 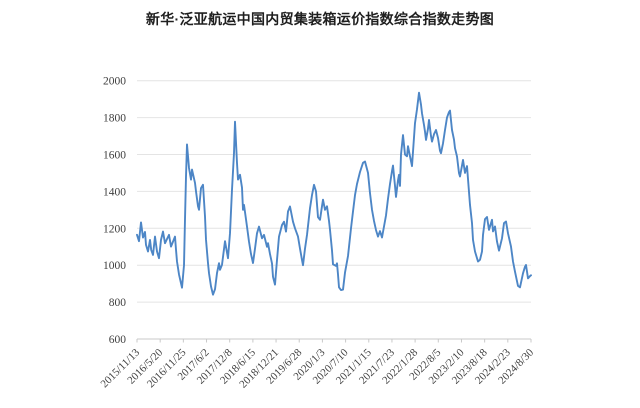 What do you see at coordinates (118, 340) in the screenshot?
I see `y-tick-label: 600` at bounding box center [118, 340].